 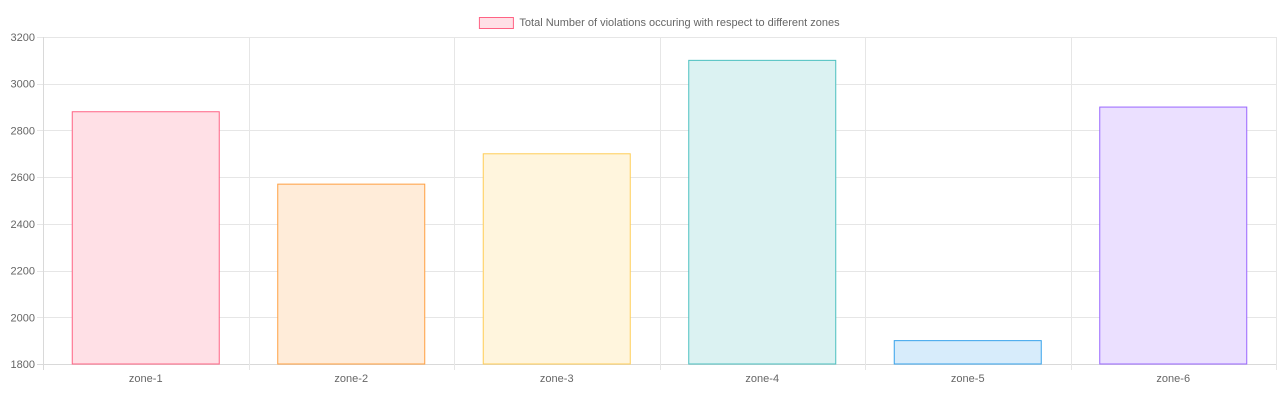 I want to click on x-tick-label: zone-5, so click(x=968, y=379).